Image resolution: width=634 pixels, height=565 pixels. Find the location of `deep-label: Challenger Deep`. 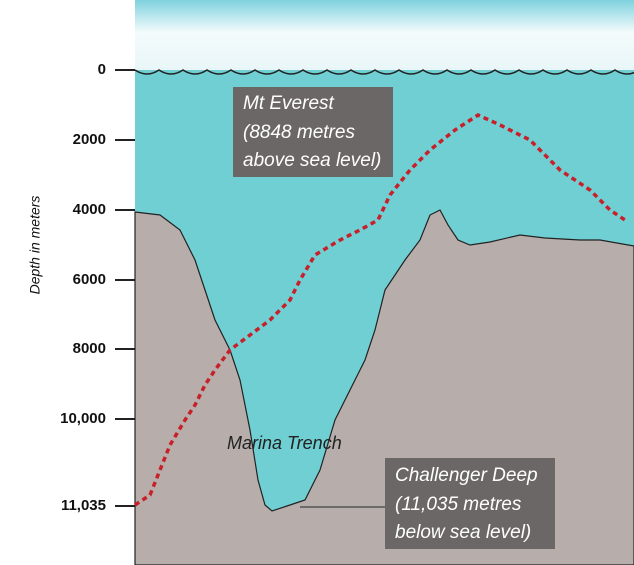

deep-label: Challenger Deep is located at coordinates (466, 475).